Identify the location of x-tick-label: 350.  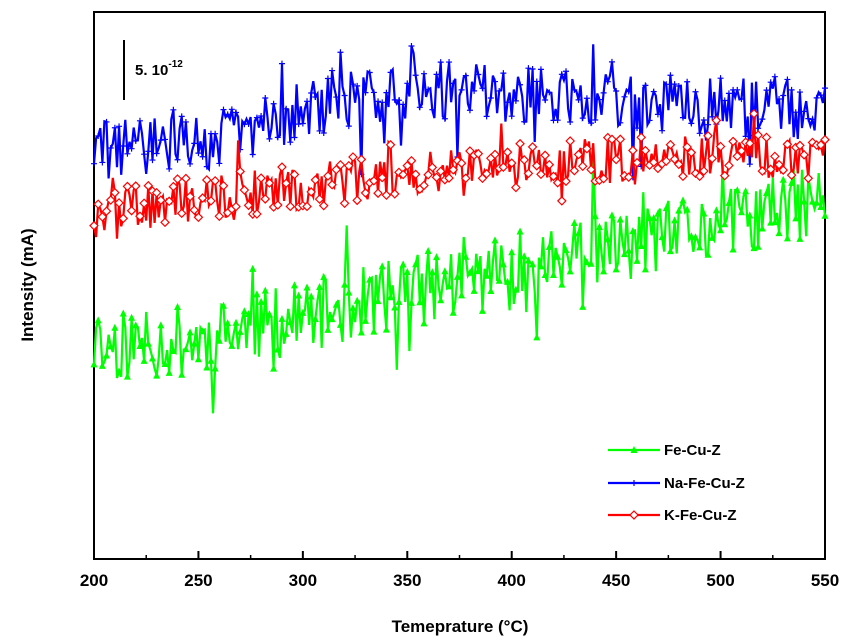
(407, 580).